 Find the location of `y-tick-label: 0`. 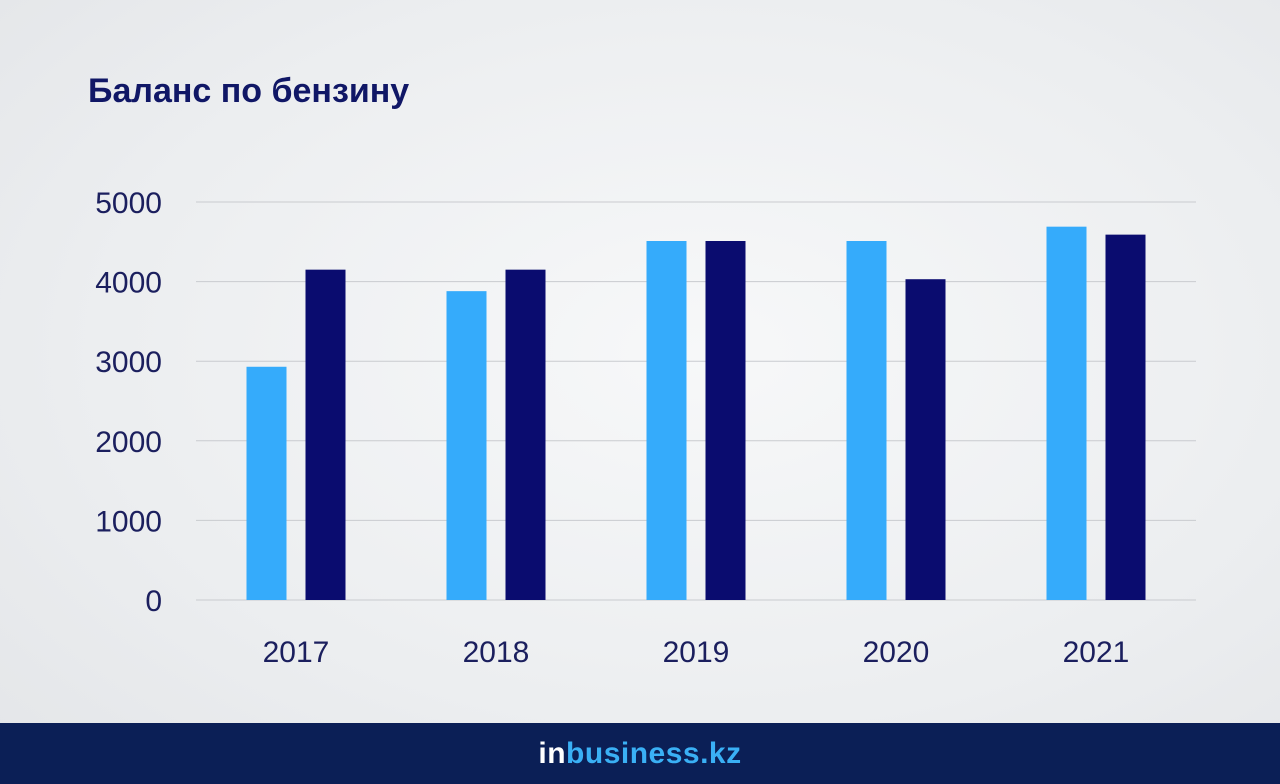

y-tick-label: 0 is located at coordinates (153, 601).